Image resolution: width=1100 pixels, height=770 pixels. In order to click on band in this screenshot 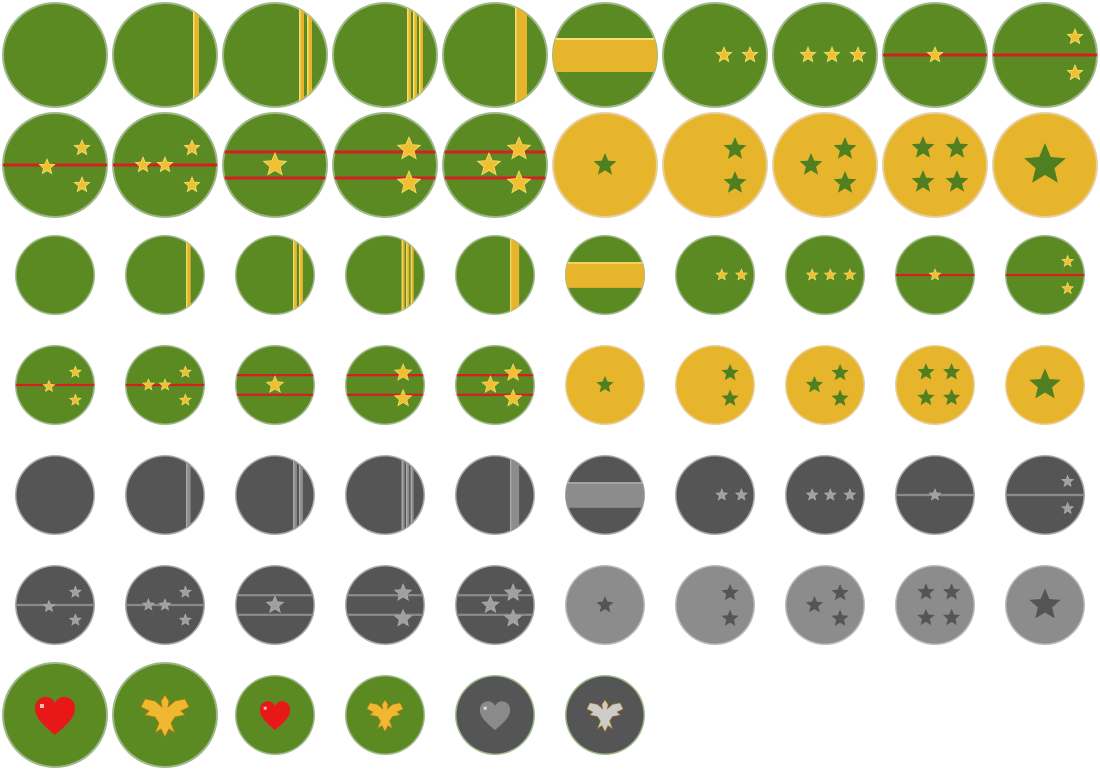, I will do `click(605, 275)`.